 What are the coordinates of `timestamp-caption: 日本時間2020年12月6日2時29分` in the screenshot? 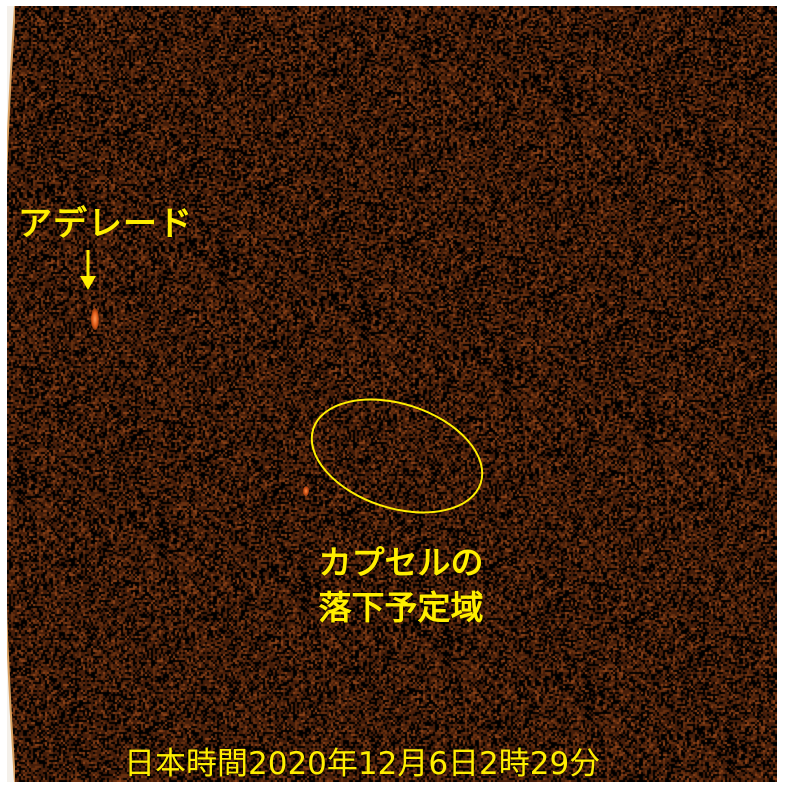 It's located at (362, 764).